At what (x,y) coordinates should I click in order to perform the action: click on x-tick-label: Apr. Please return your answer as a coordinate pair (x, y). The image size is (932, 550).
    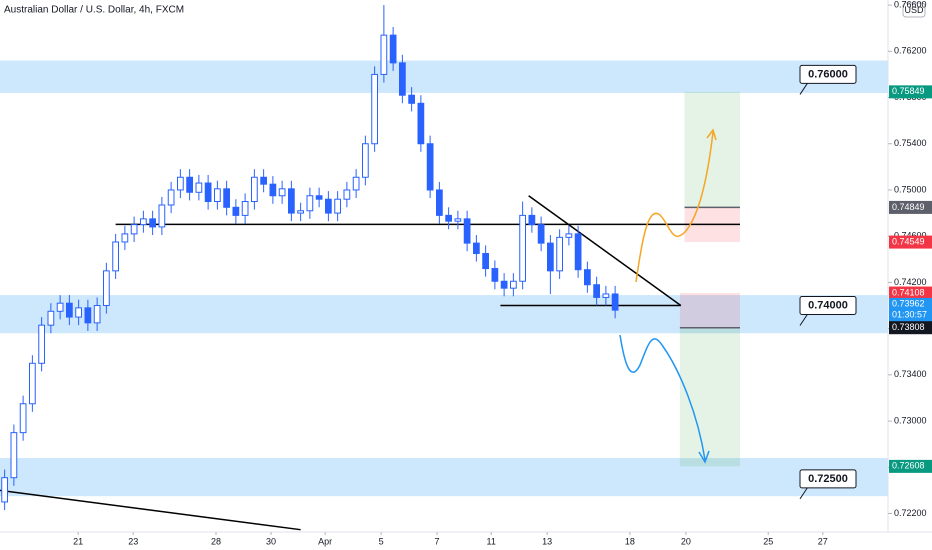
    Looking at the image, I should click on (325, 541).